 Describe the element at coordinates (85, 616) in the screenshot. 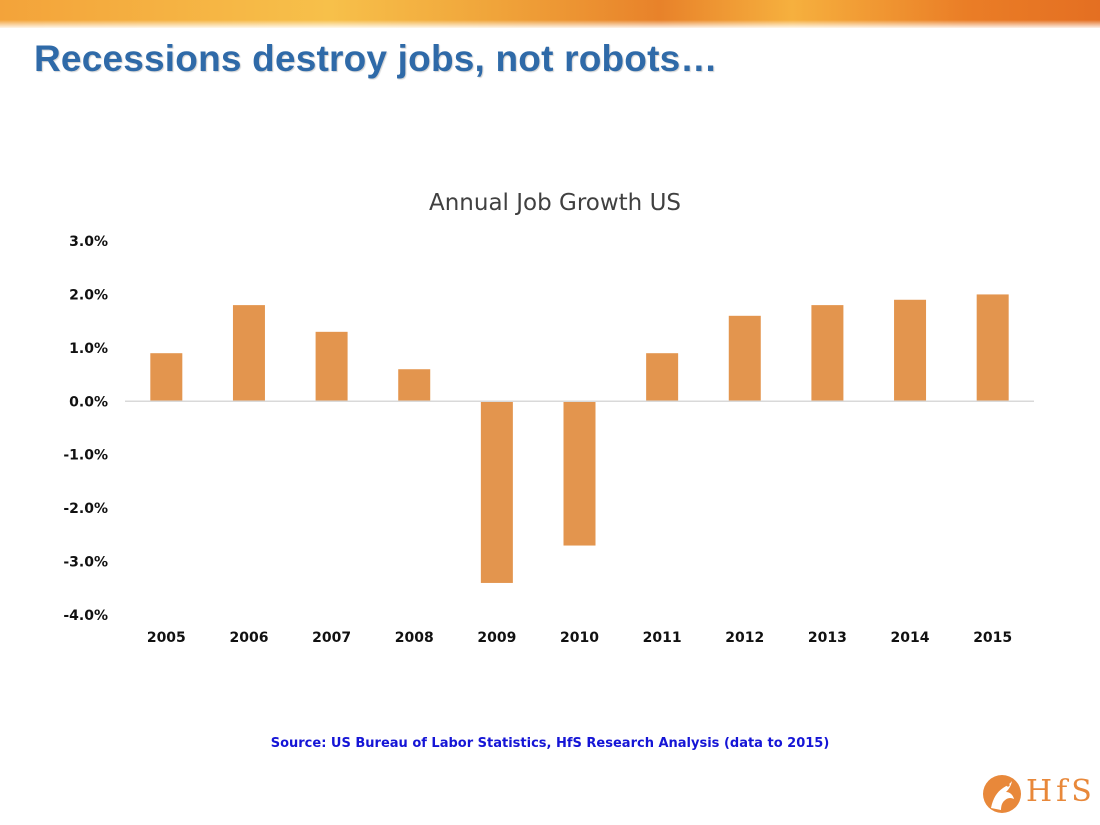

I see `y-tick-label: -4.0%` at that location.